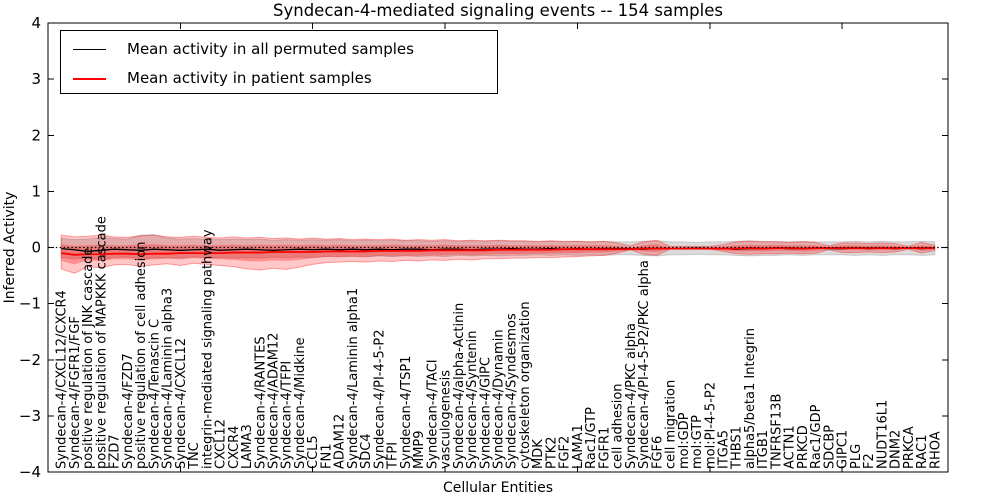 The image size is (1000, 500). What do you see at coordinates (379, 399) in the screenshot?
I see `x-tick-label: Syndecan-4/PI-4-5-P2` at bounding box center [379, 399].